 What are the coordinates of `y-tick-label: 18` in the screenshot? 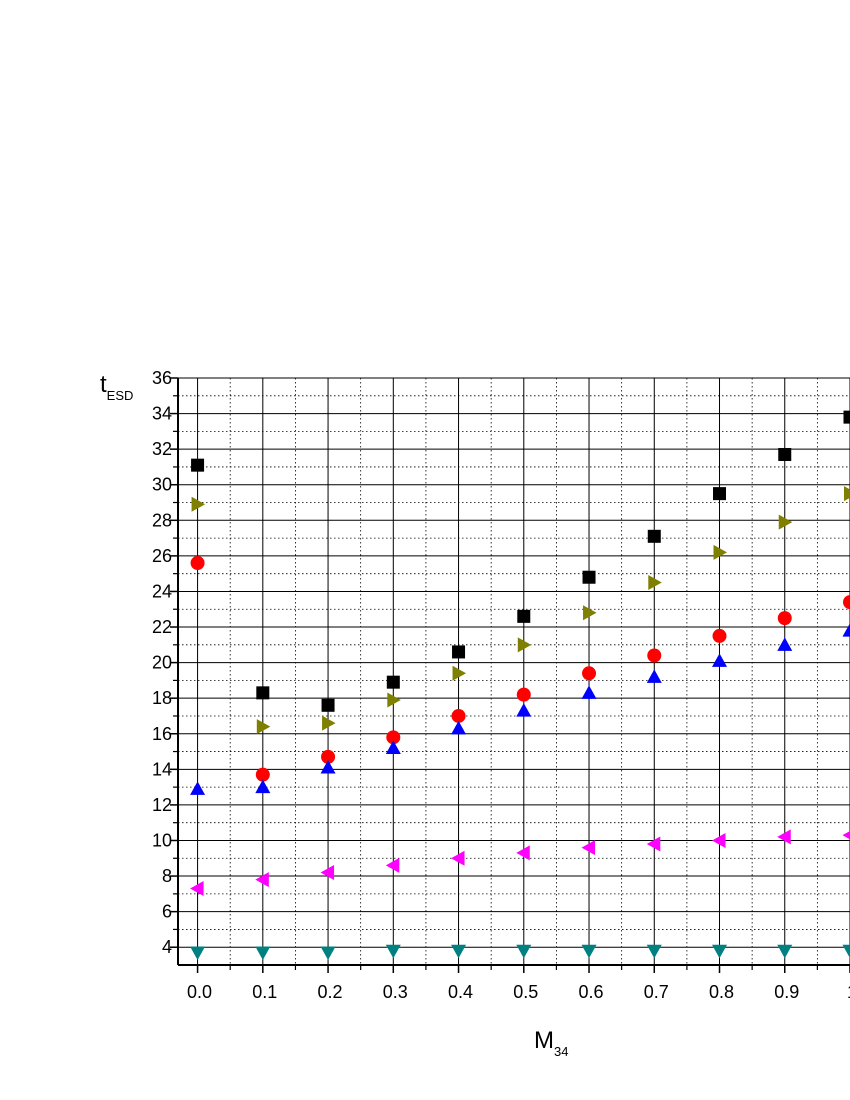 It's located at (162, 698).